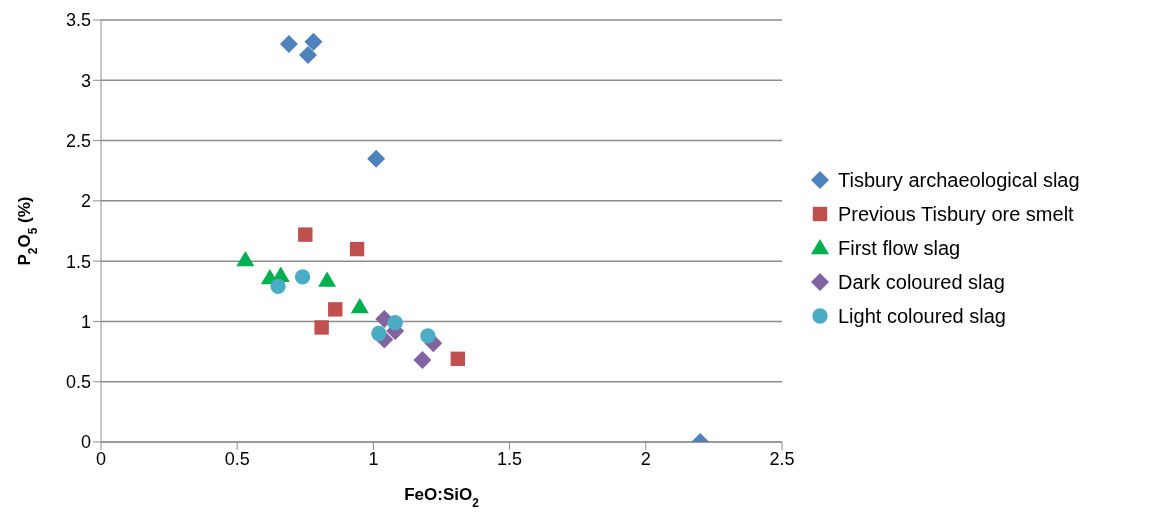 Image resolution: width=1157 pixels, height=530 pixels. What do you see at coordinates (956, 214) in the screenshot?
I see `legend-label: Previous Tisbury ore smelt` at bounding box center [956, 214].